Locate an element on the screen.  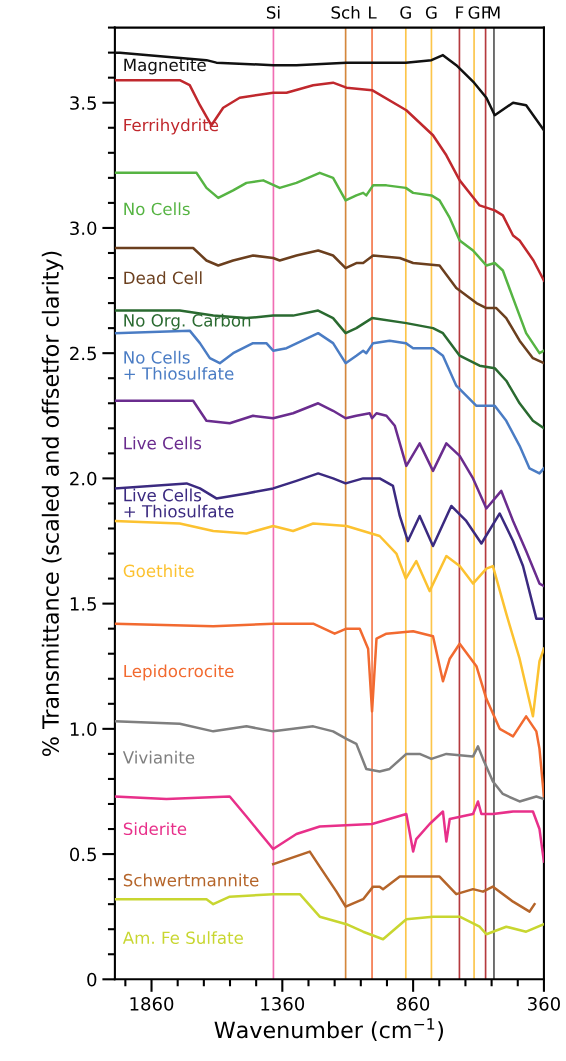
series-label: No Cells + Thiosulfate is located at coordinates (179, 365).